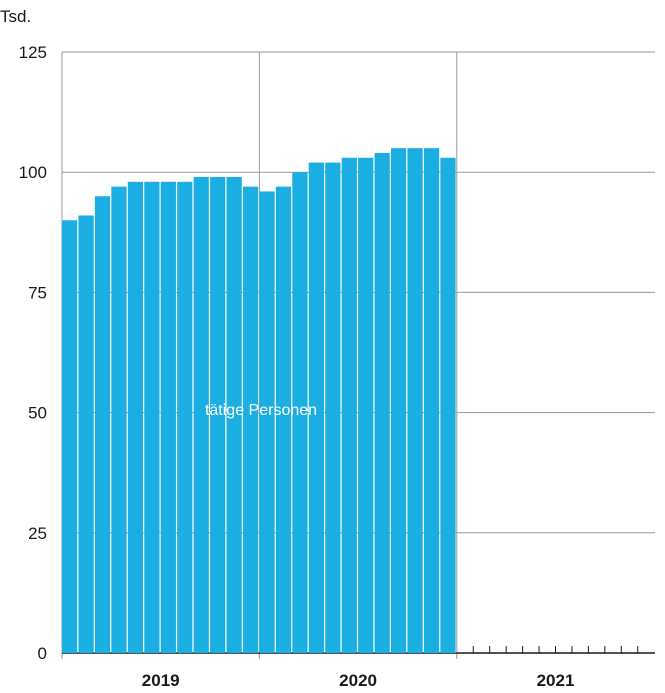 The height and width of the screenshot is (693, 665). I want to click on x-axis-year-labels: 2019 2020 2021, so click(358, 680).